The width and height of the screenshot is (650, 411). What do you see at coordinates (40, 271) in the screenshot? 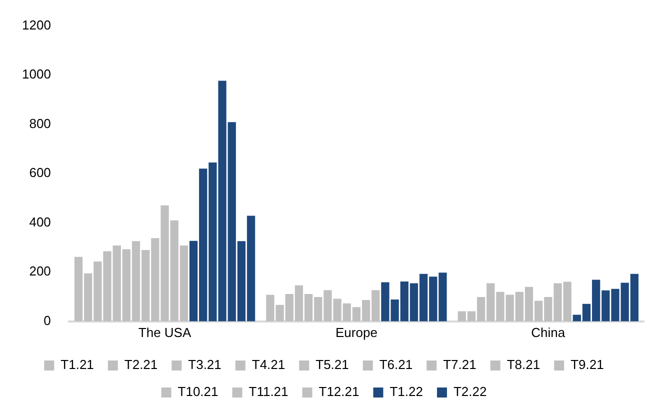
I see `y-tick-label: 200` at bounding box center [40, 271].